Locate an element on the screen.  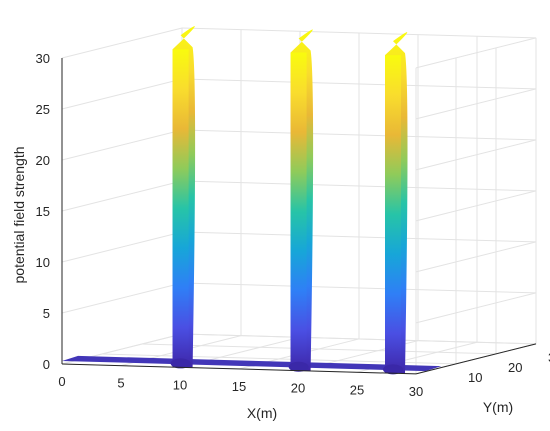
y-axis-label: Y(m) is located at coordinates (498, 407).